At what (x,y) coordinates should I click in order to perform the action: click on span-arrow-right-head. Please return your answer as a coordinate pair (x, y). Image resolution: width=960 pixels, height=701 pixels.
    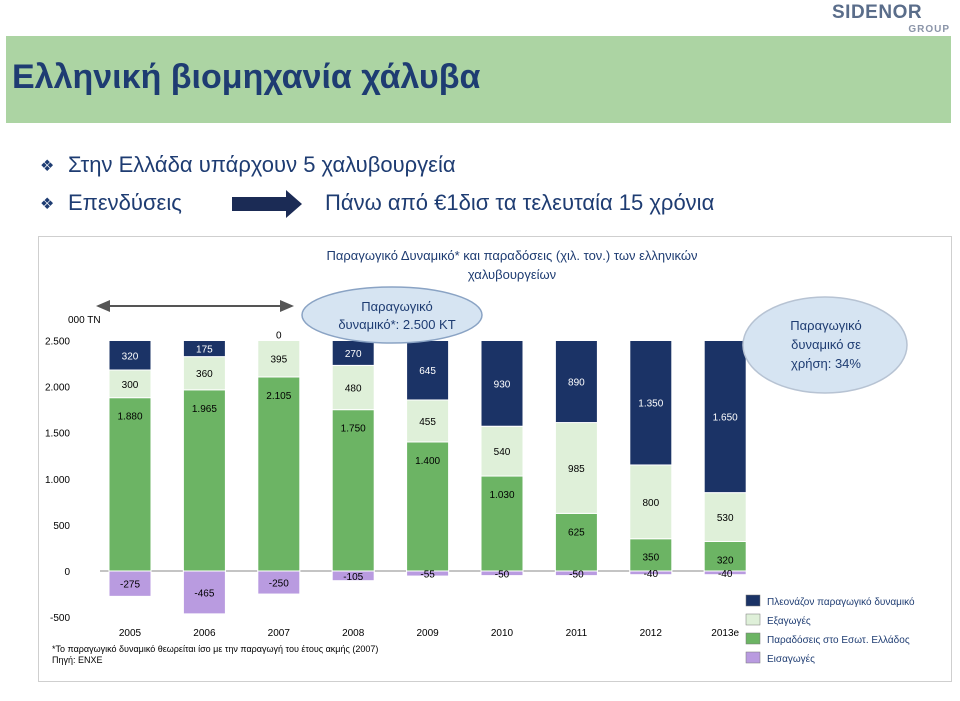
    Looking at the image, I should click on (287, 306).